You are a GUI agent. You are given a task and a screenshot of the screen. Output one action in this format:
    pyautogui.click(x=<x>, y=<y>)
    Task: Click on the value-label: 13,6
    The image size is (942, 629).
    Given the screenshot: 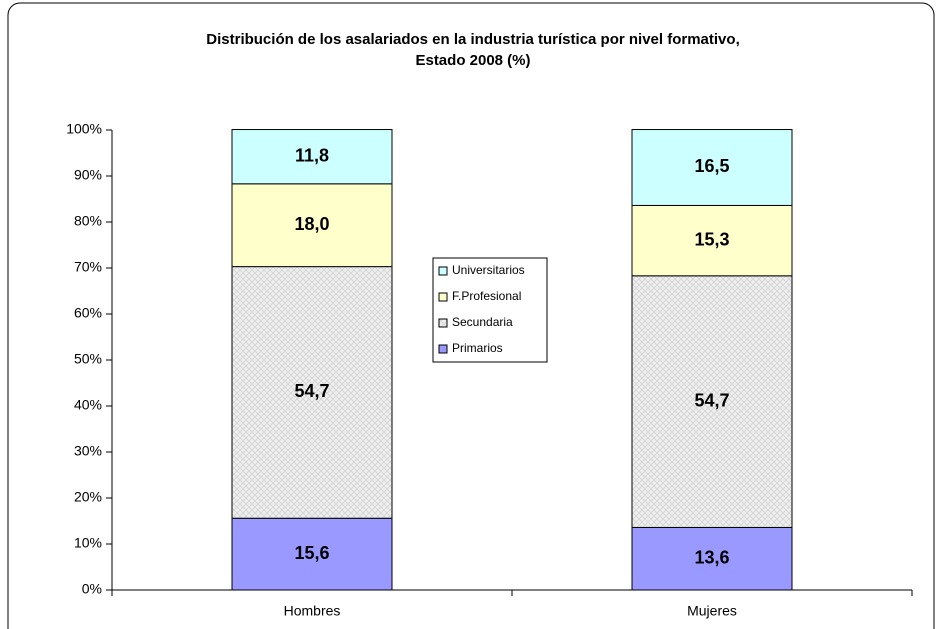 What is the action you would take?
    pyautogui.click(x=711, y=557)
    